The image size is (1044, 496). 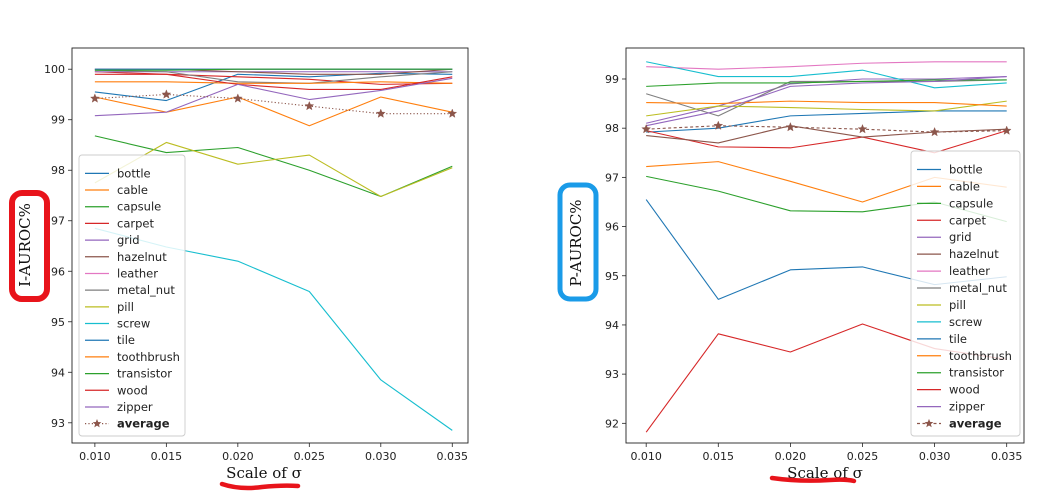 I want to click on y-axis-title: P-AUROC%, so click(x=576, y=242).